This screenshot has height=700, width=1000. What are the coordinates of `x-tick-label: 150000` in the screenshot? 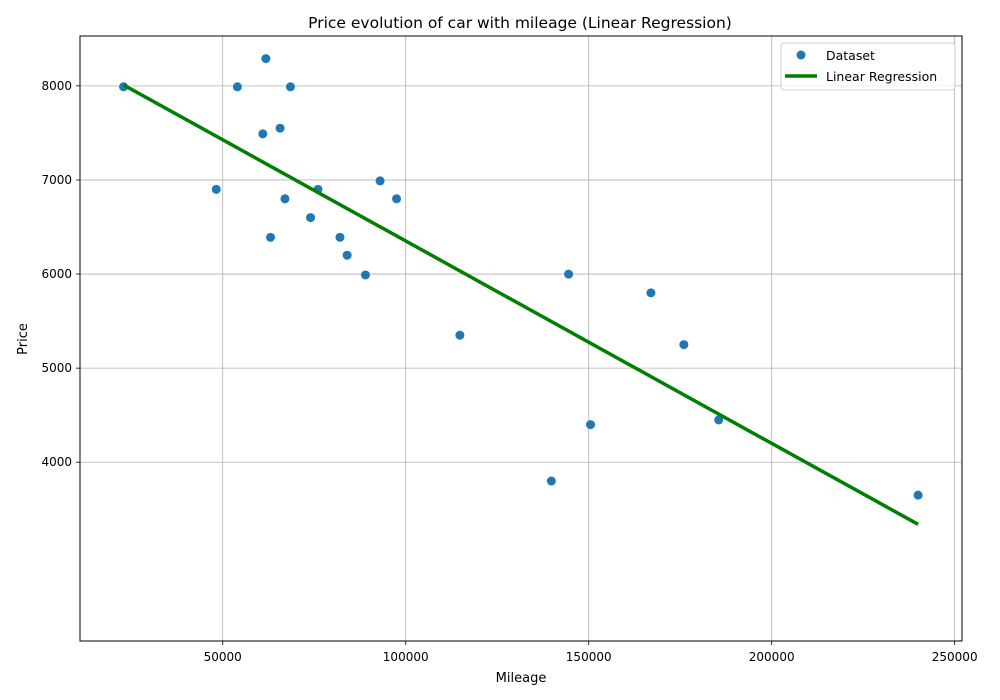 It's located at (589, 657).